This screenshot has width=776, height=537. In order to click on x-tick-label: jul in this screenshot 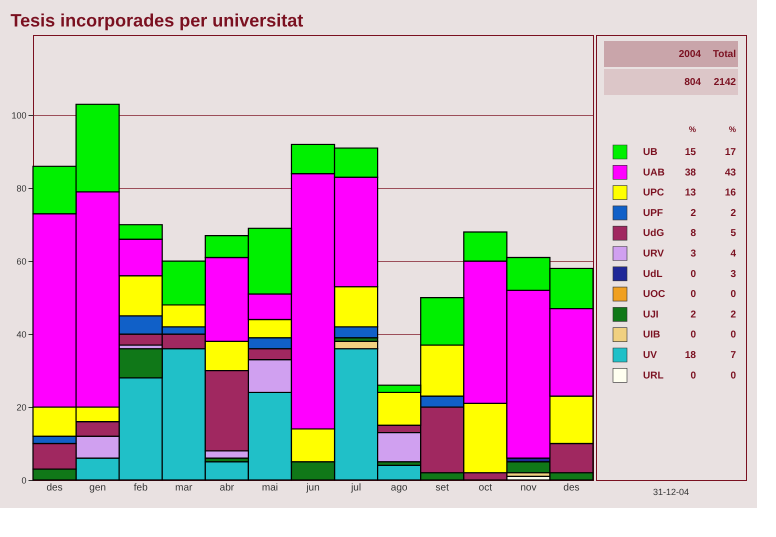, I will do `click(356, 488)`.